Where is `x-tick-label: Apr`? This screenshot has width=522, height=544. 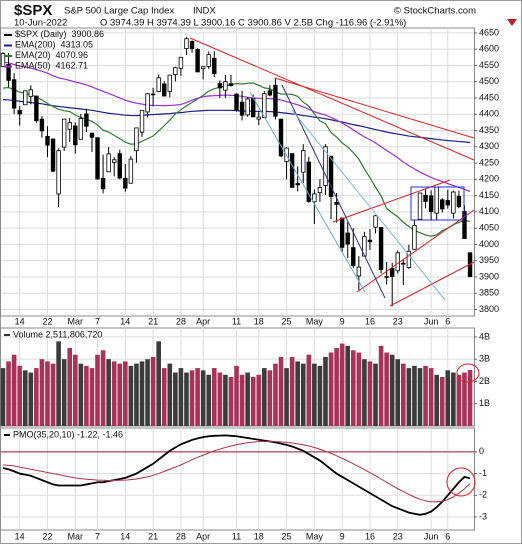
x-tick-label: Apr is located at coordinates (203, 321).